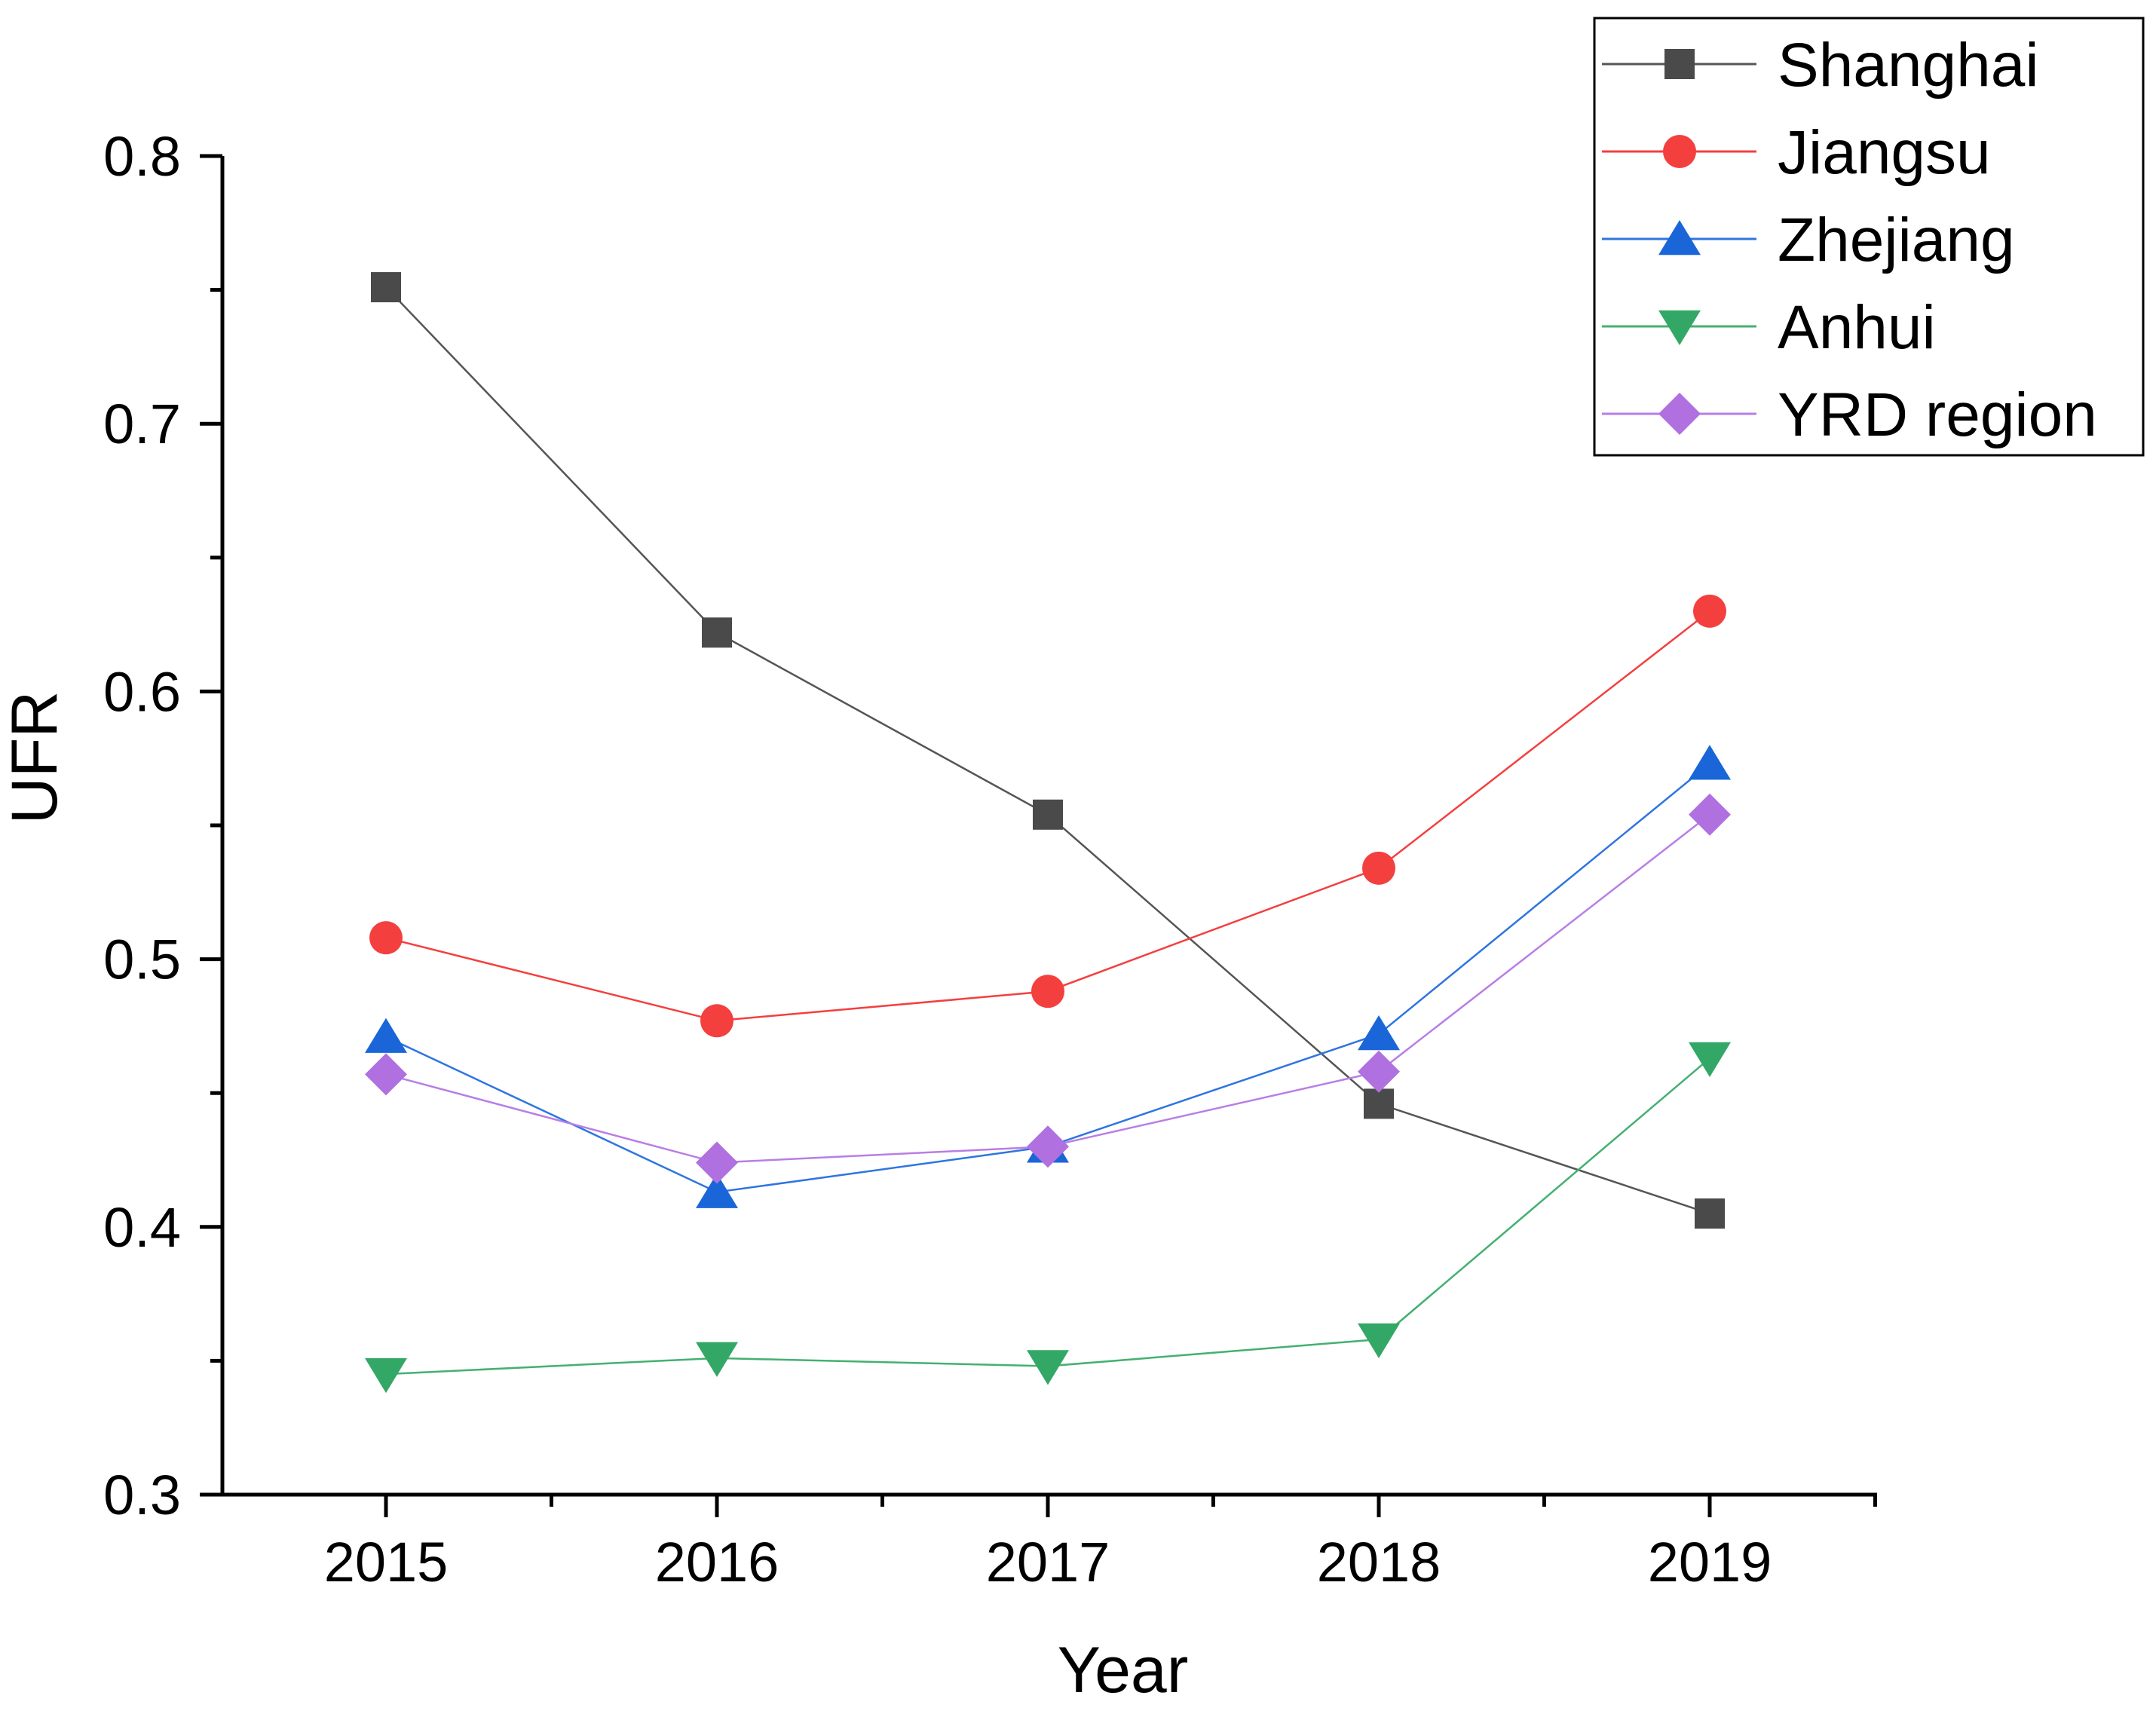 This screenshot has height=1717, width=2156. Describe the element at coordinates (1679, 238) in the screenshot. I see `legend-marker-zhejiang` at that location.